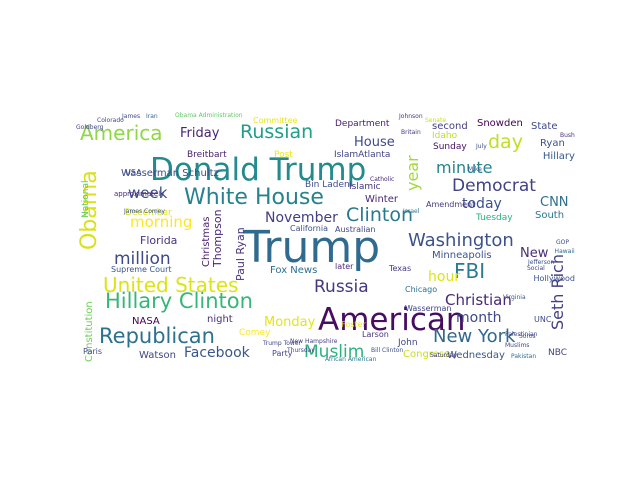  What do you see at coordinates (412, 173) in the screenshot?
I see `word-year: year` at bounding box center [412, 173].